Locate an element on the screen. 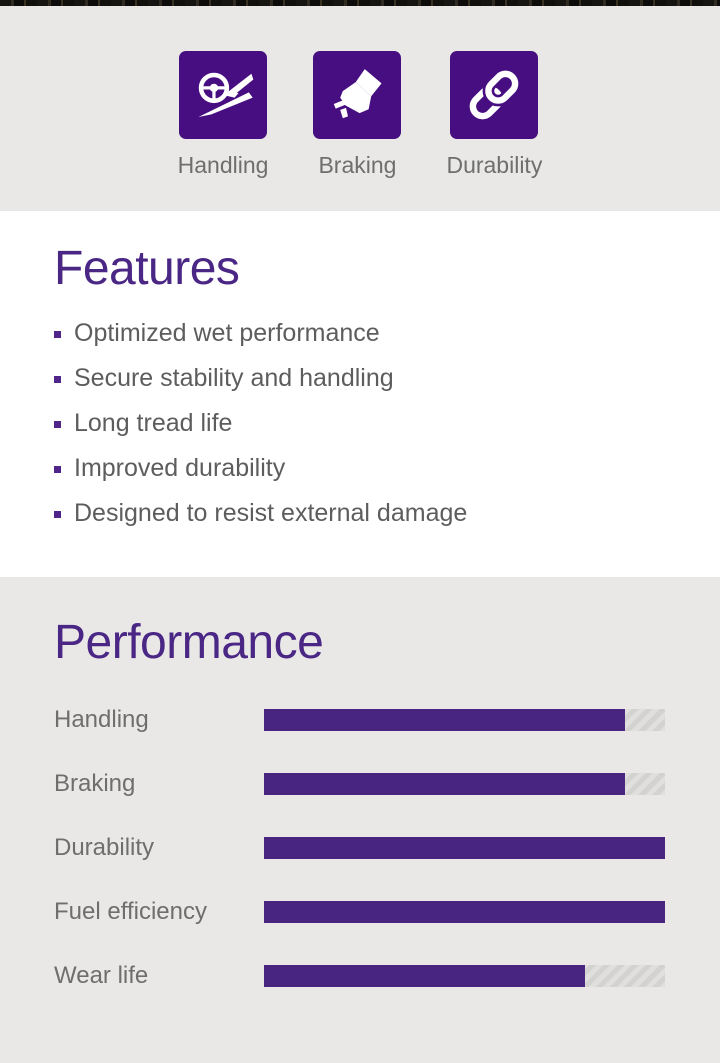  performance-row: Wear life is located at coordinates (359, 975).